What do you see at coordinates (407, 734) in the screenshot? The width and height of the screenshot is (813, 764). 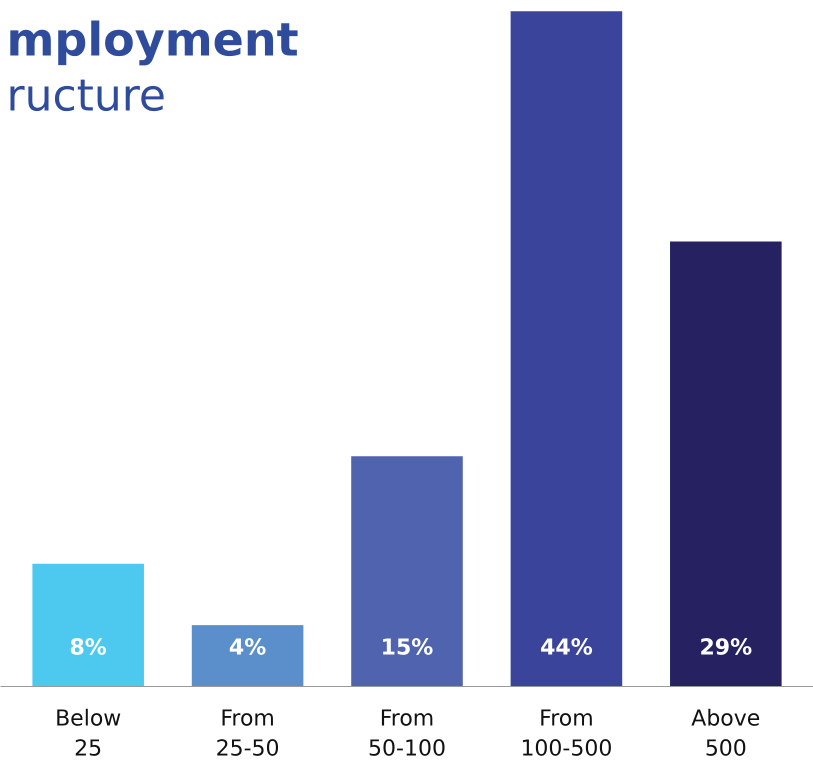 I see `x-tick-label: From 50-100` at bounding box center [407, 734].